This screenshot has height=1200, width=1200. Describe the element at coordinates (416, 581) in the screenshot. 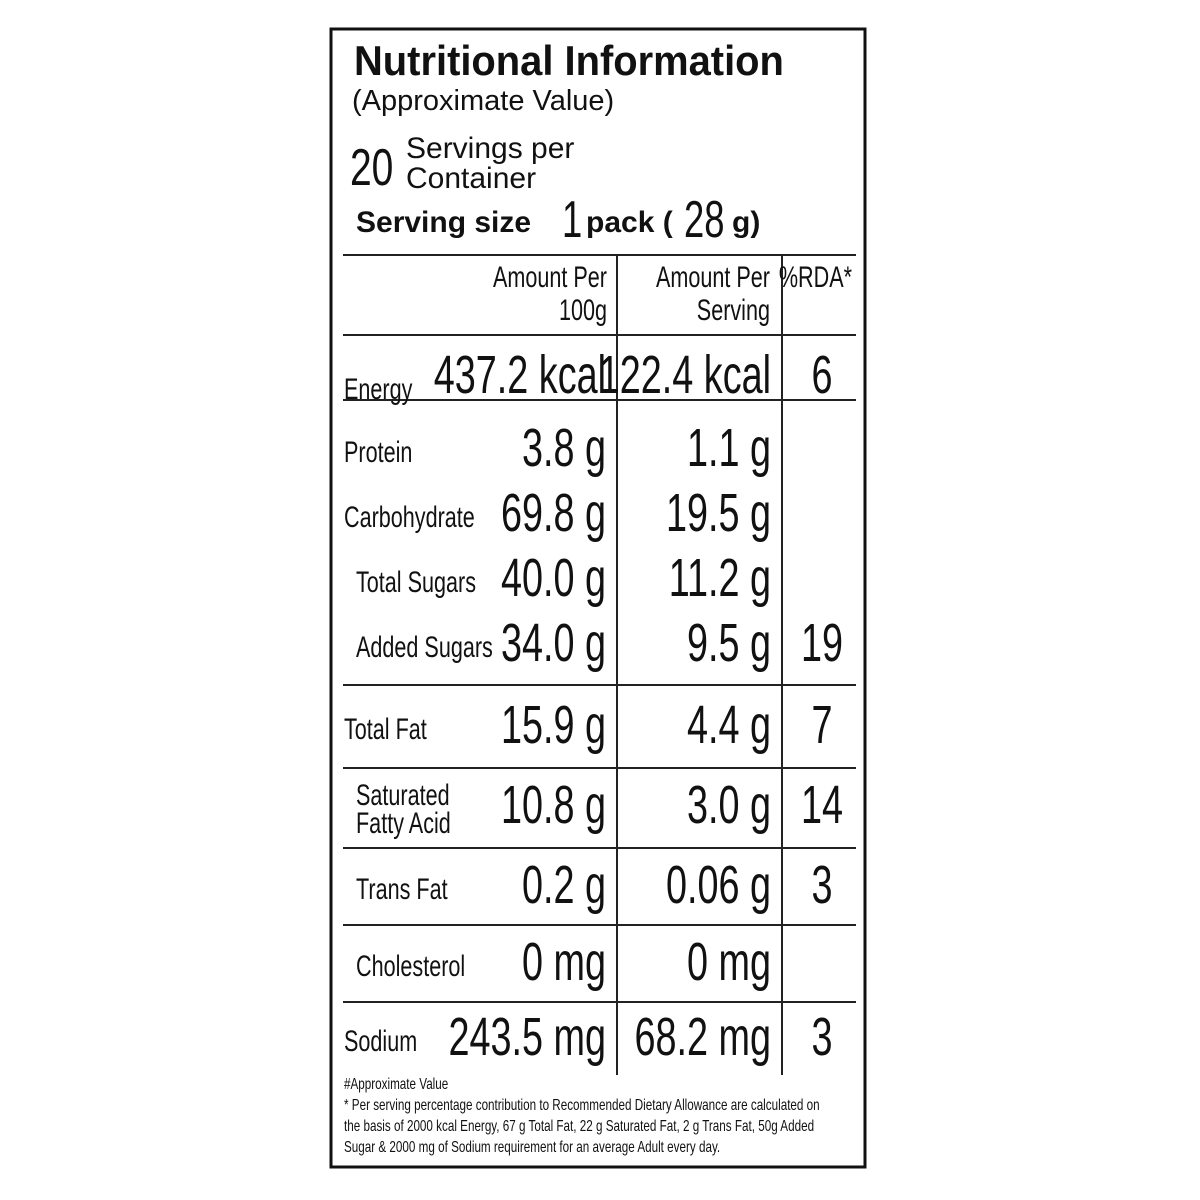

I see `row-label: Total Sugars` at that location.